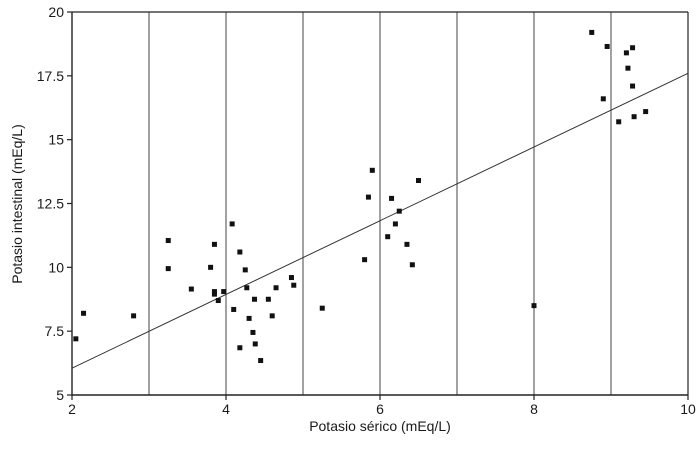  What do you see at coordinates (50, 76) in the screenshot?
I see `y-tick-label: 17.5` at bounding box center [50, 76].